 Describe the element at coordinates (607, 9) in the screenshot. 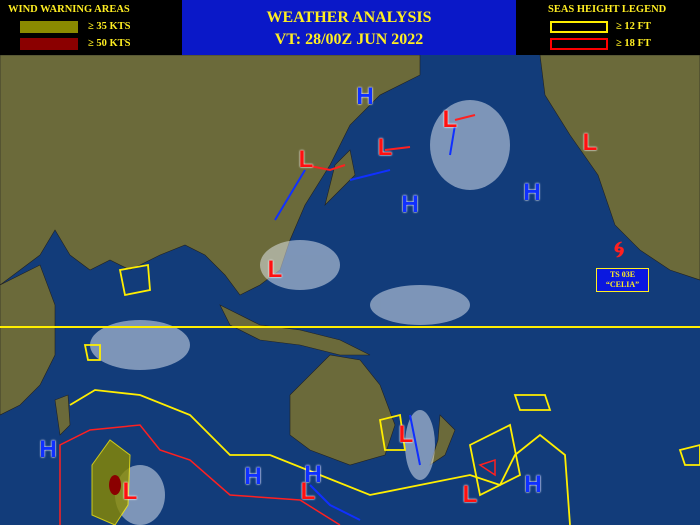

I see `seas-legend-title: SEAS HEIGHT LEGEND` at that location.